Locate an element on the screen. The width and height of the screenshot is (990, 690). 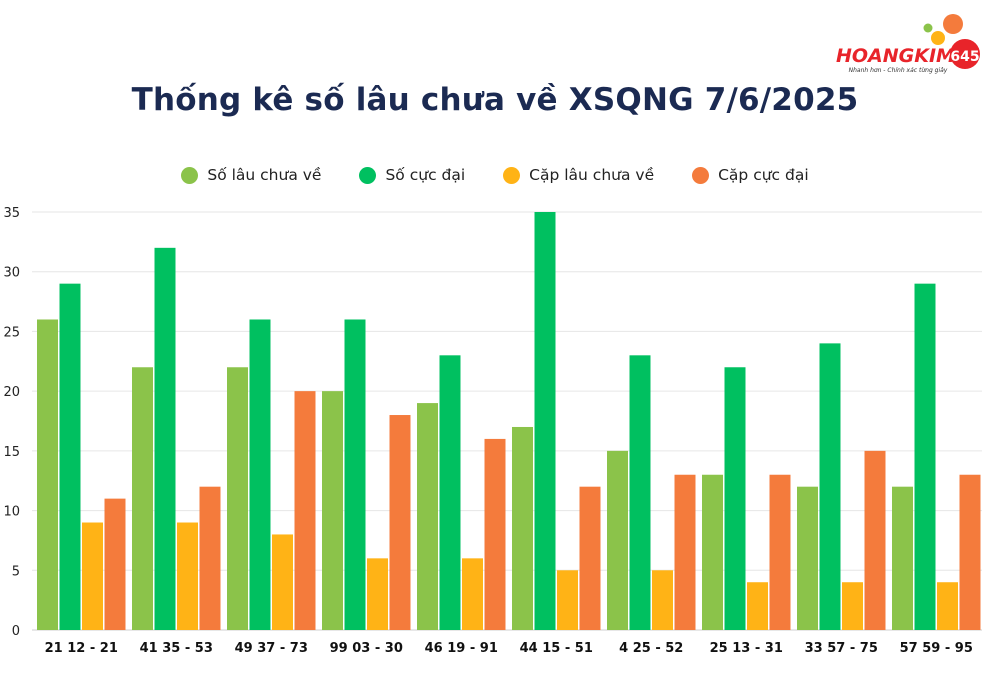
legend-label: Số cực đại is located at coordinates (425, 175).